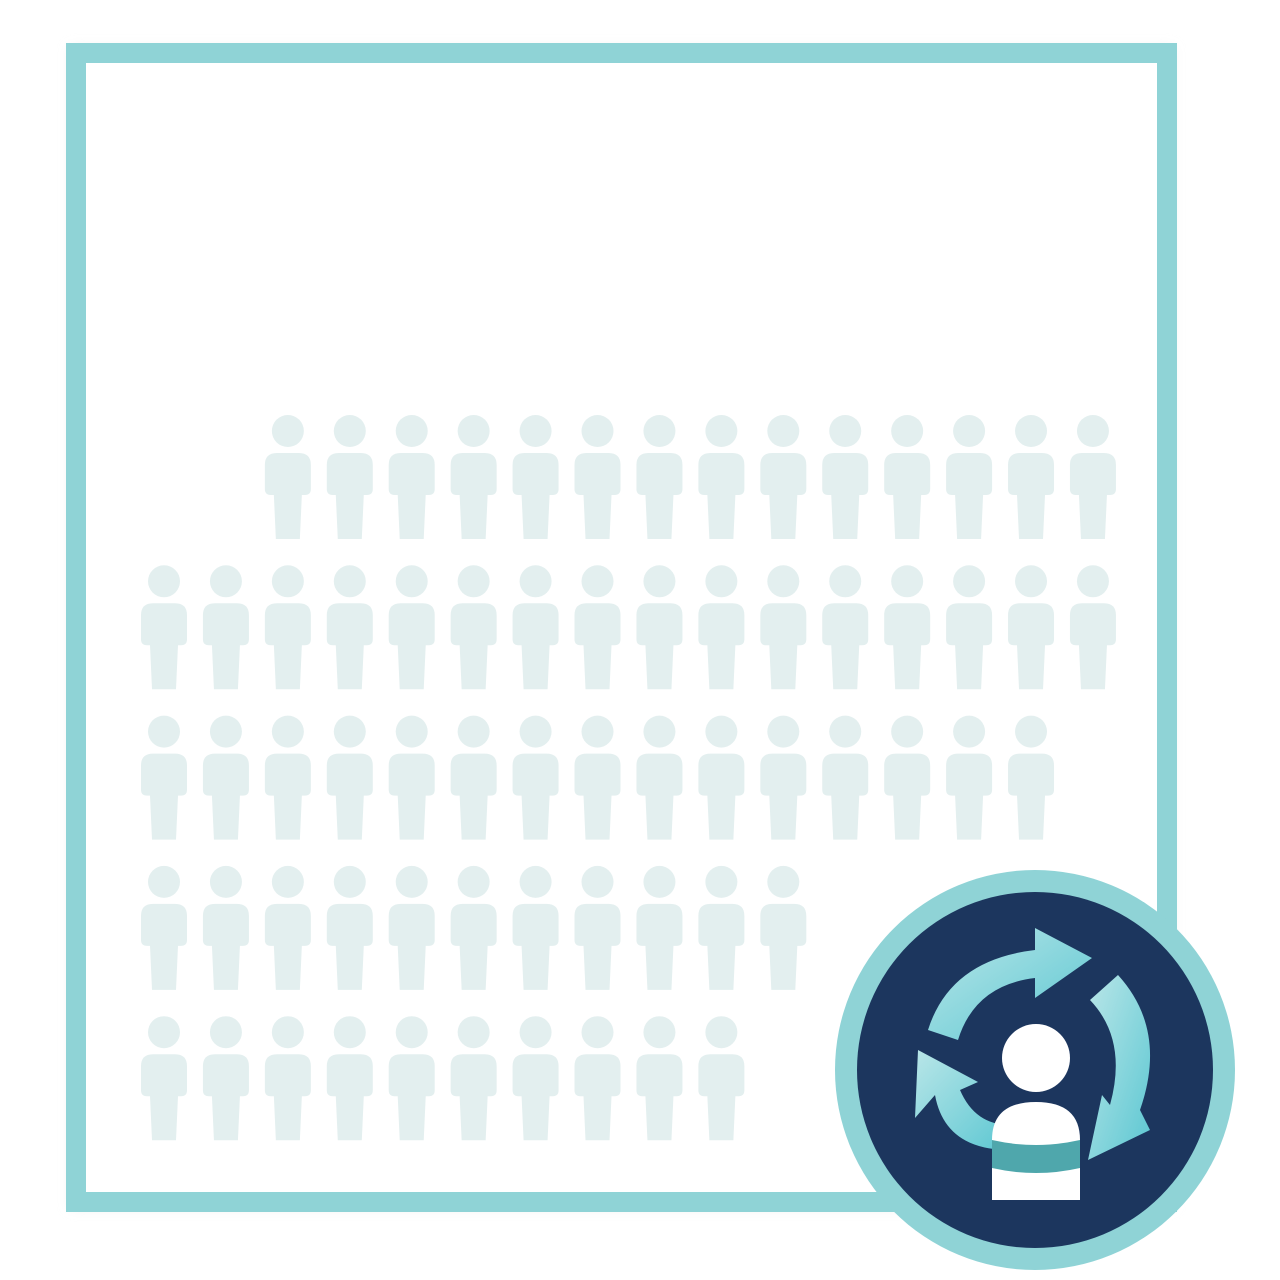  I want to click on cycle-arrows, so click(1033, 1044).